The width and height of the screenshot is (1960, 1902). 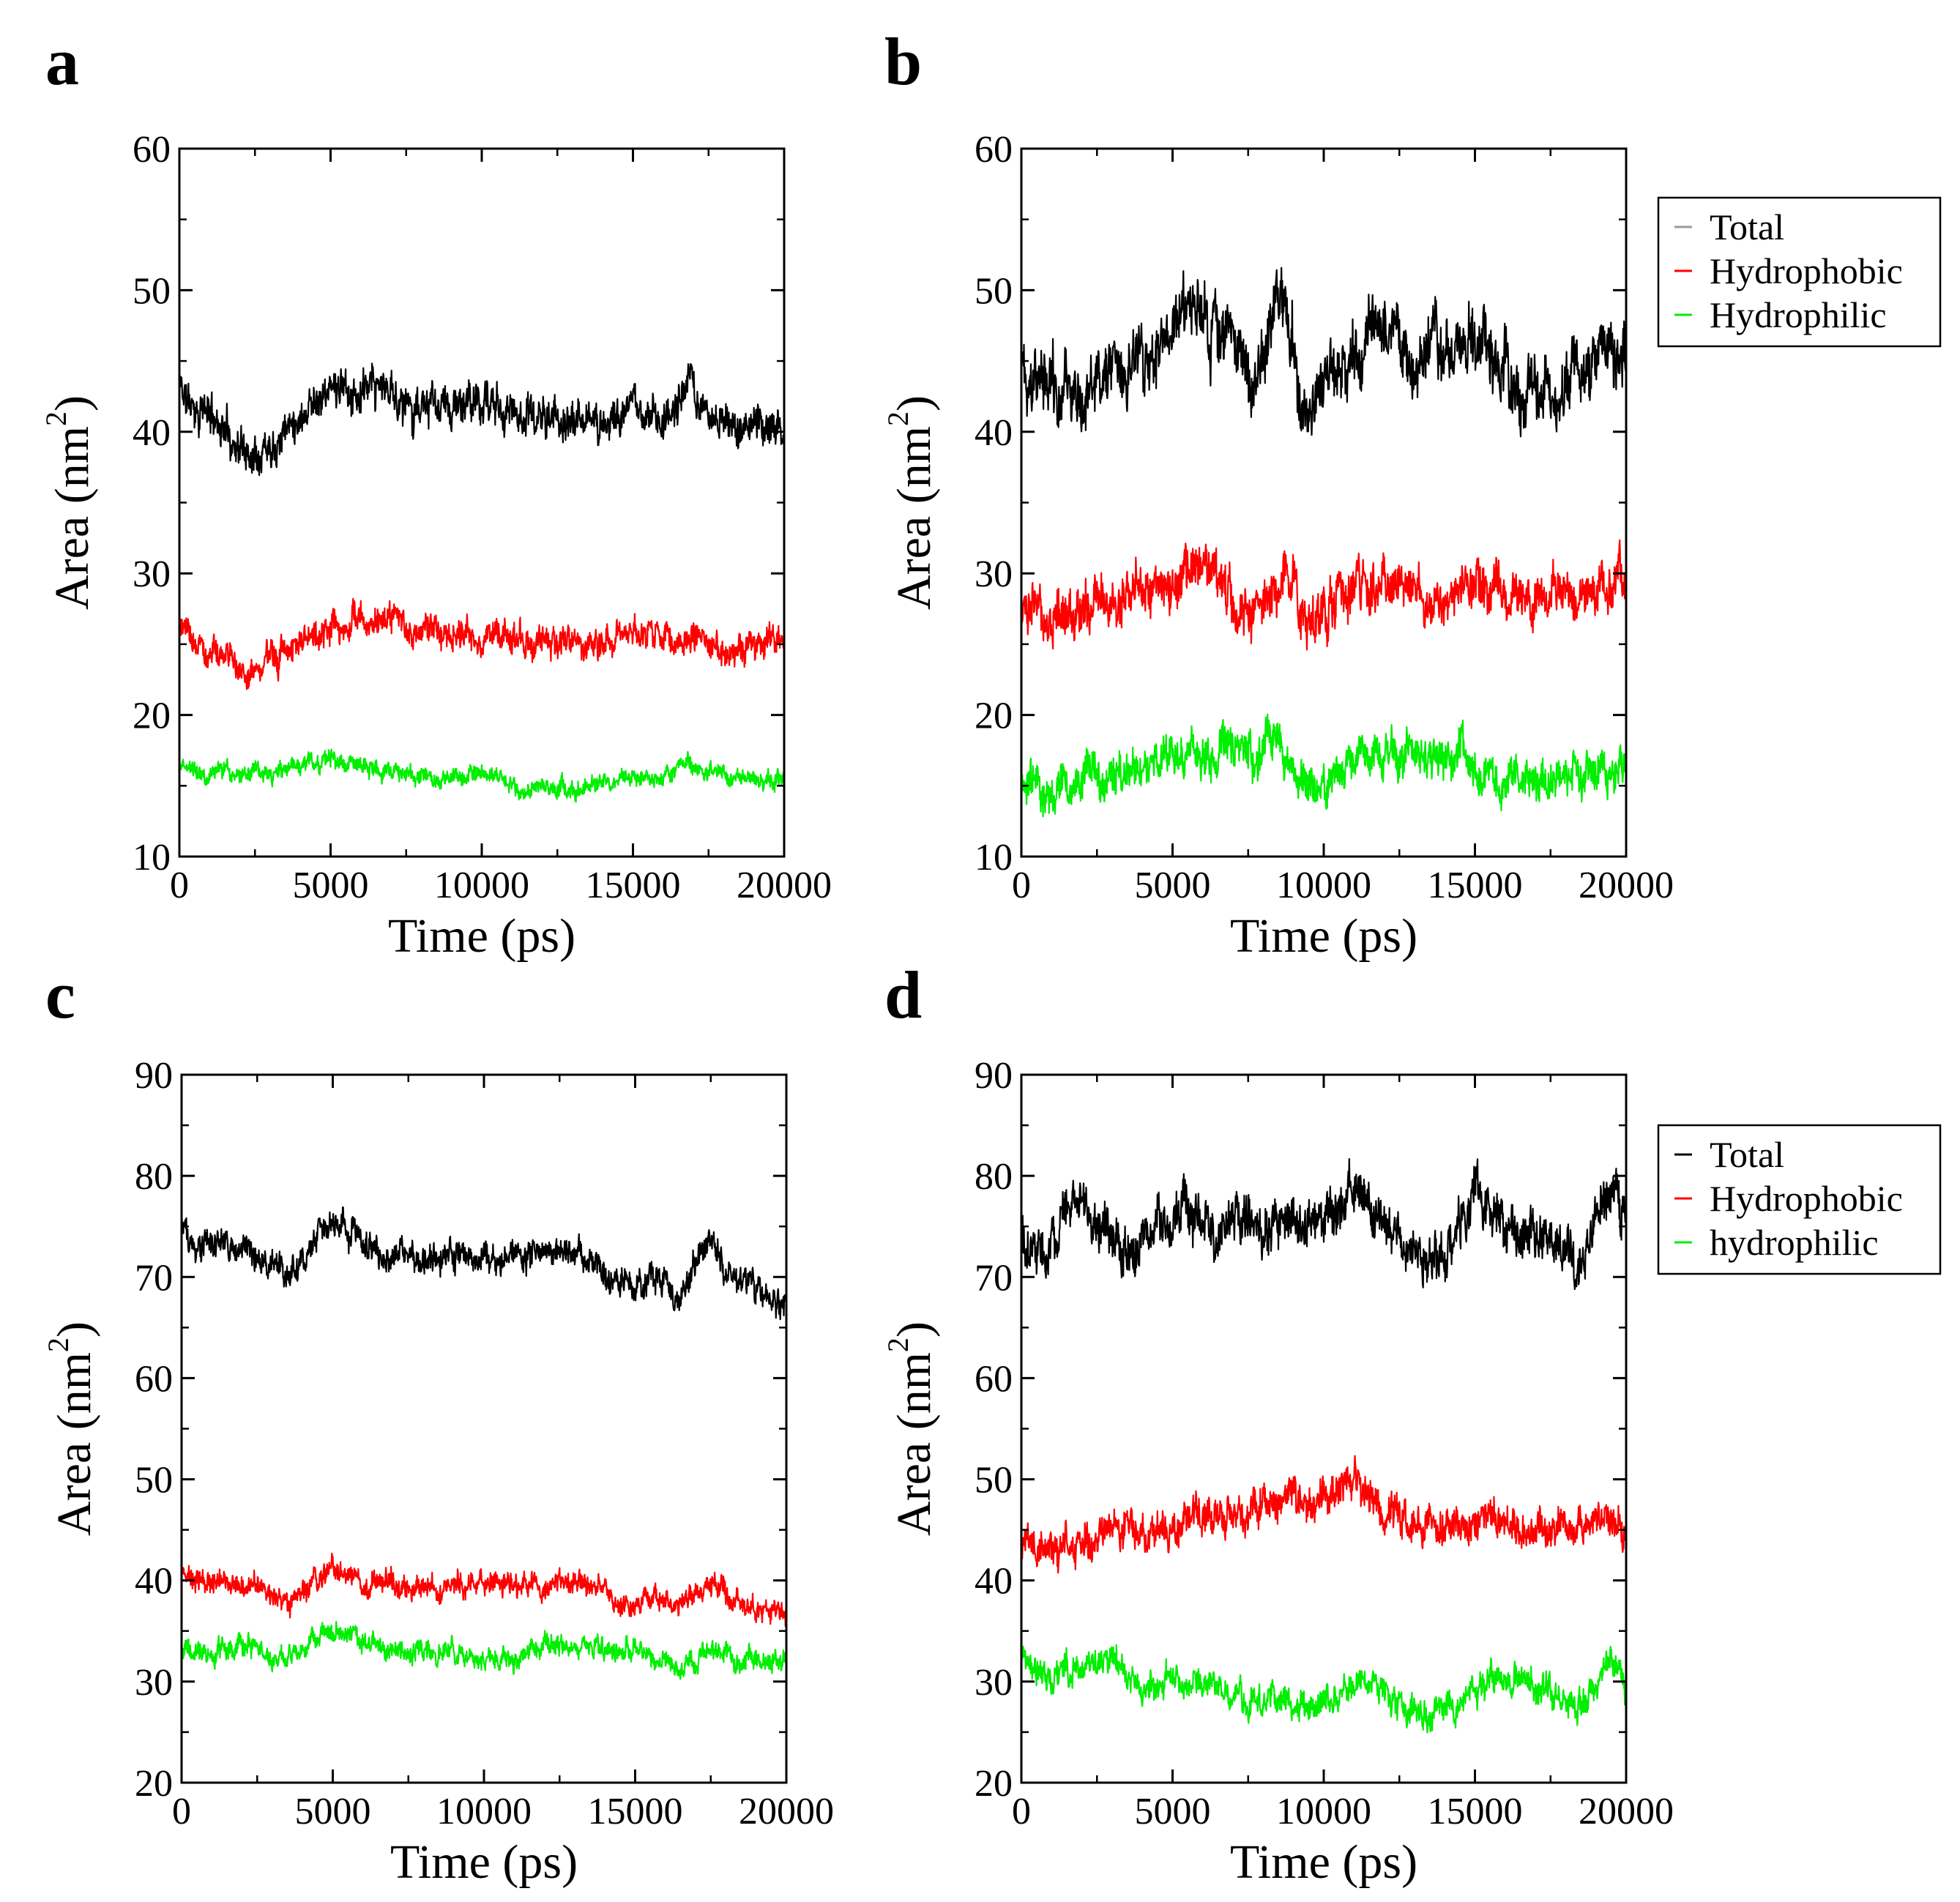 I want to click on panel-label-b: b, so click(x=903, y=61).